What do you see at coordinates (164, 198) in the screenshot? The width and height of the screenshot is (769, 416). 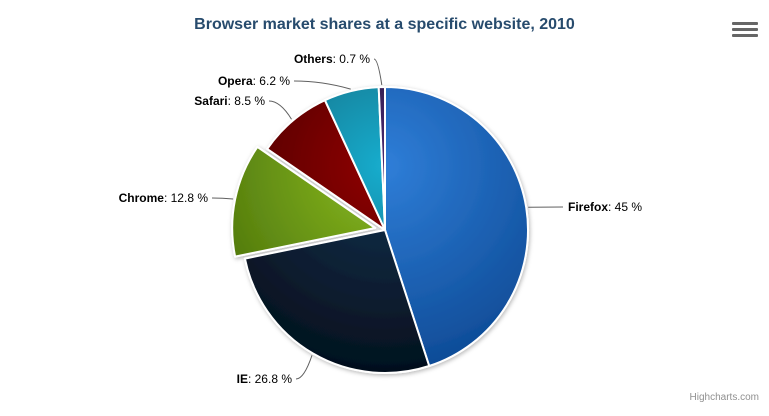 I see `data-label-chrome: Chrome: 12.8 %` at bounding box center [164, 198].